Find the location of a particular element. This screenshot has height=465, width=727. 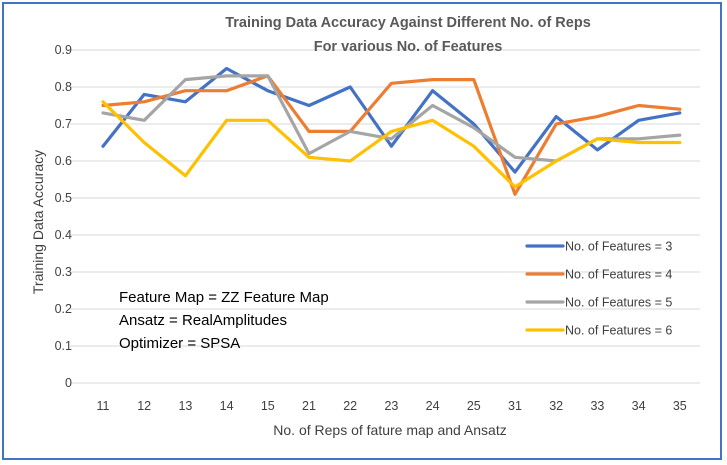

x-tick-labels: 11 12 13 14 15 21 22 23 24 25 31 32 33 34 35 is located at coordinates (392, 406).